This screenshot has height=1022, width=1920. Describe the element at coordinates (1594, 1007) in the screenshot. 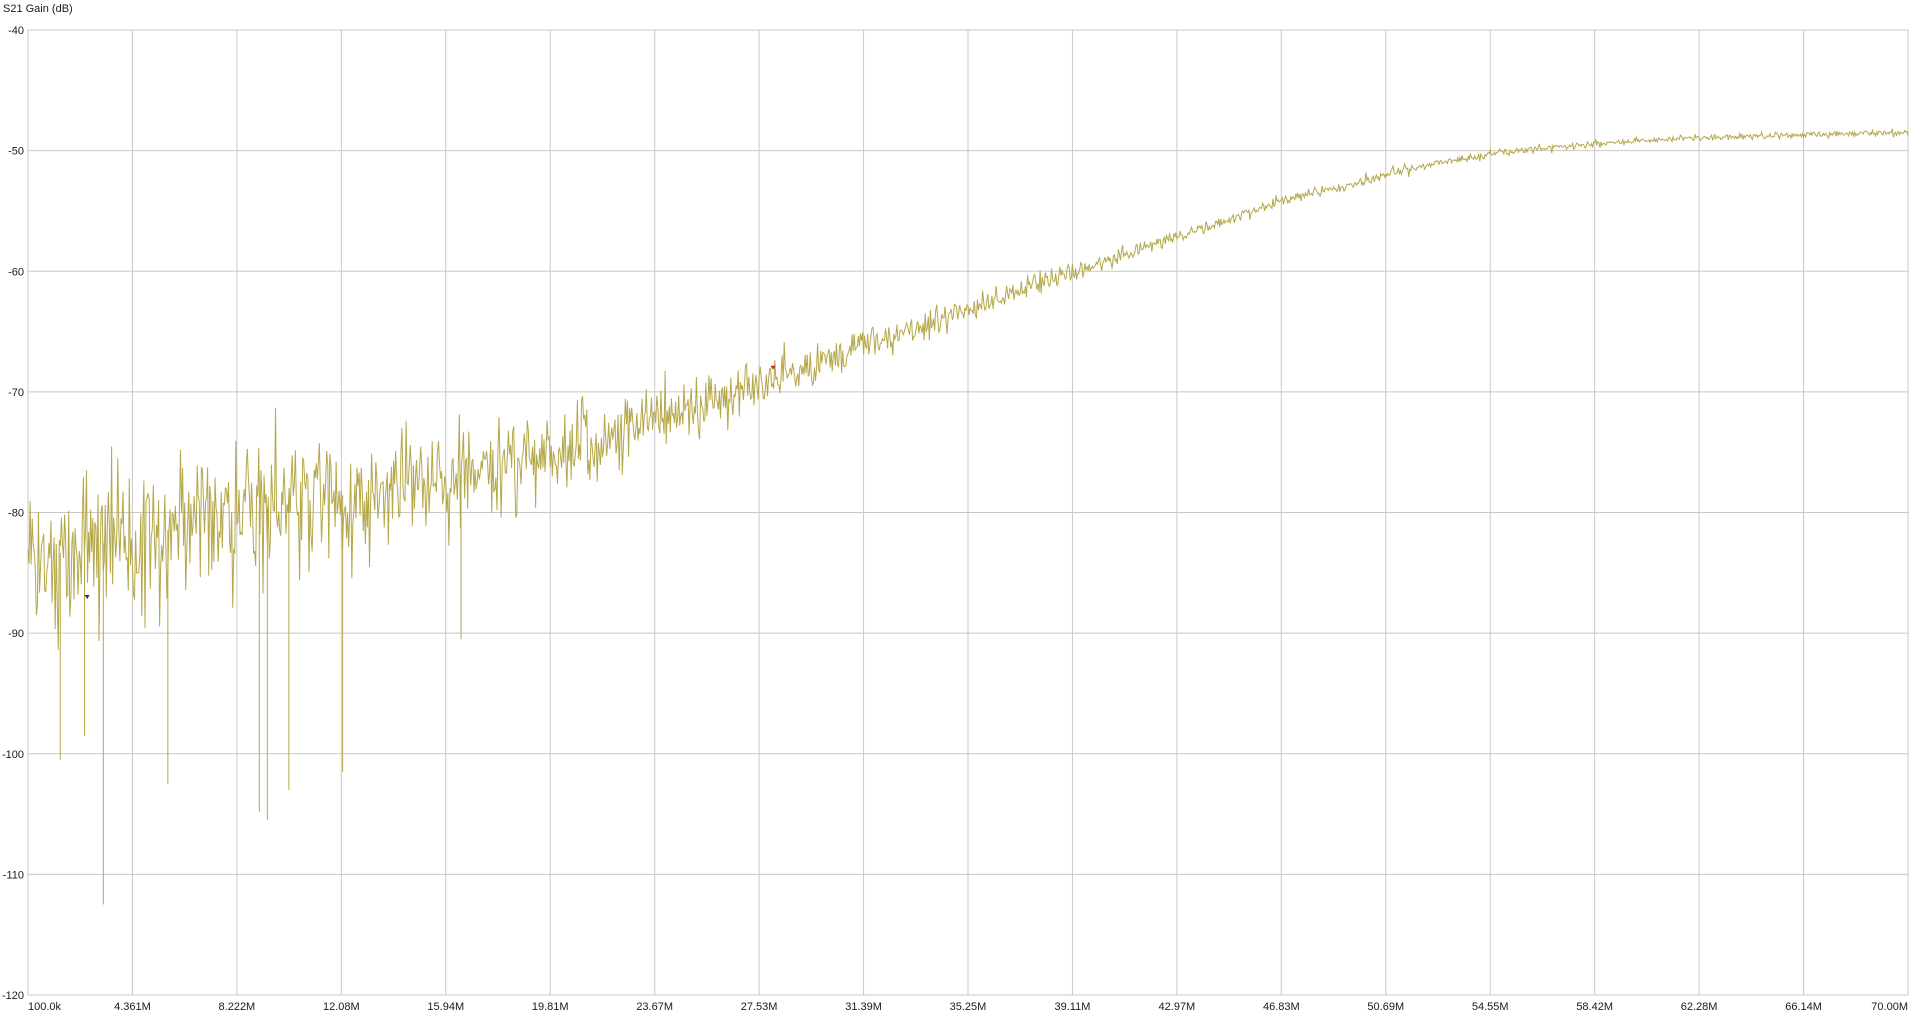

I see `x-tick-label: 58.42M` at that location.